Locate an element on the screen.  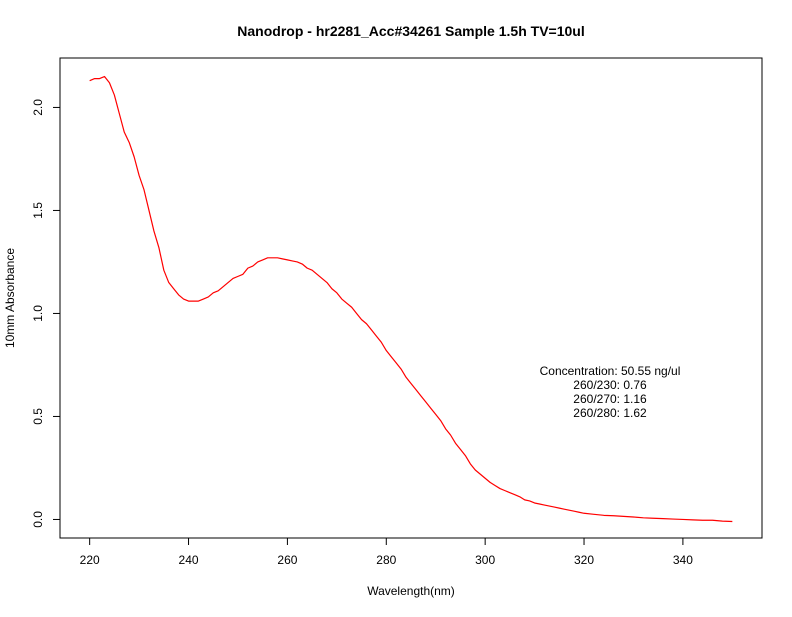
x-tick-label: 340 is located at coordinates (683, 560).